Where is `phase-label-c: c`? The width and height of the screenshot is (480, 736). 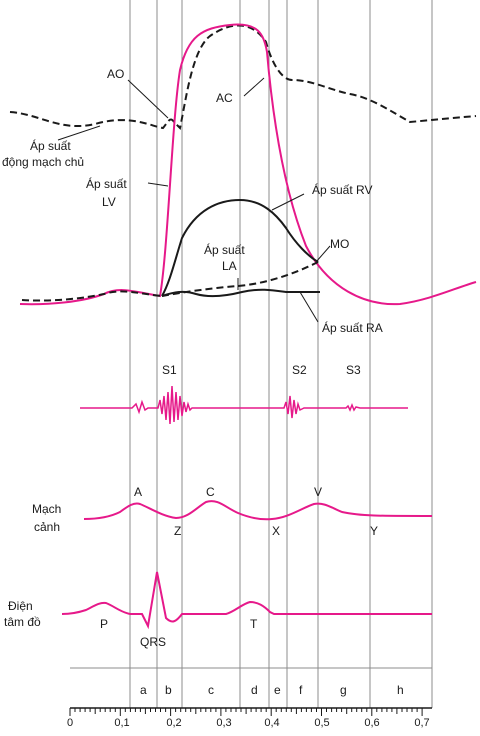 phase-label-c: c is located at coordinates (211, 690).